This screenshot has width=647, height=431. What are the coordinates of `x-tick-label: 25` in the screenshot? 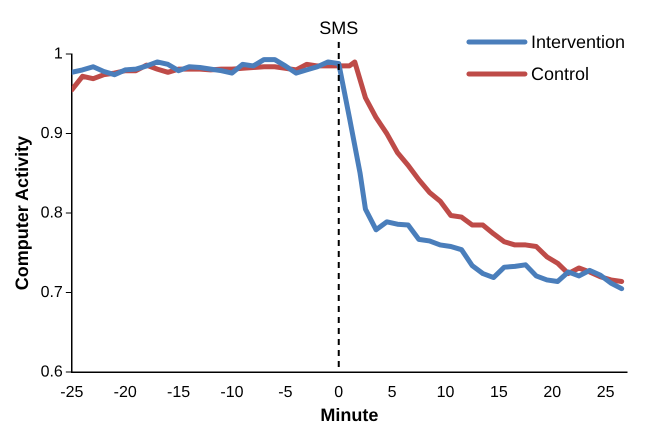 It's located at (605, 393).